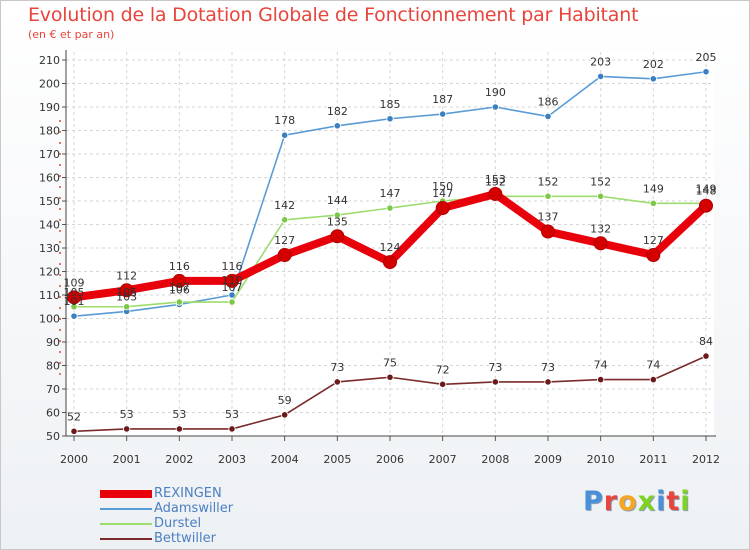 The height and width of the screenshot is (550, 750). Describe the element at coordinates (53, 366) in the screenshot. I see `y-tick-label: 80` at that location.